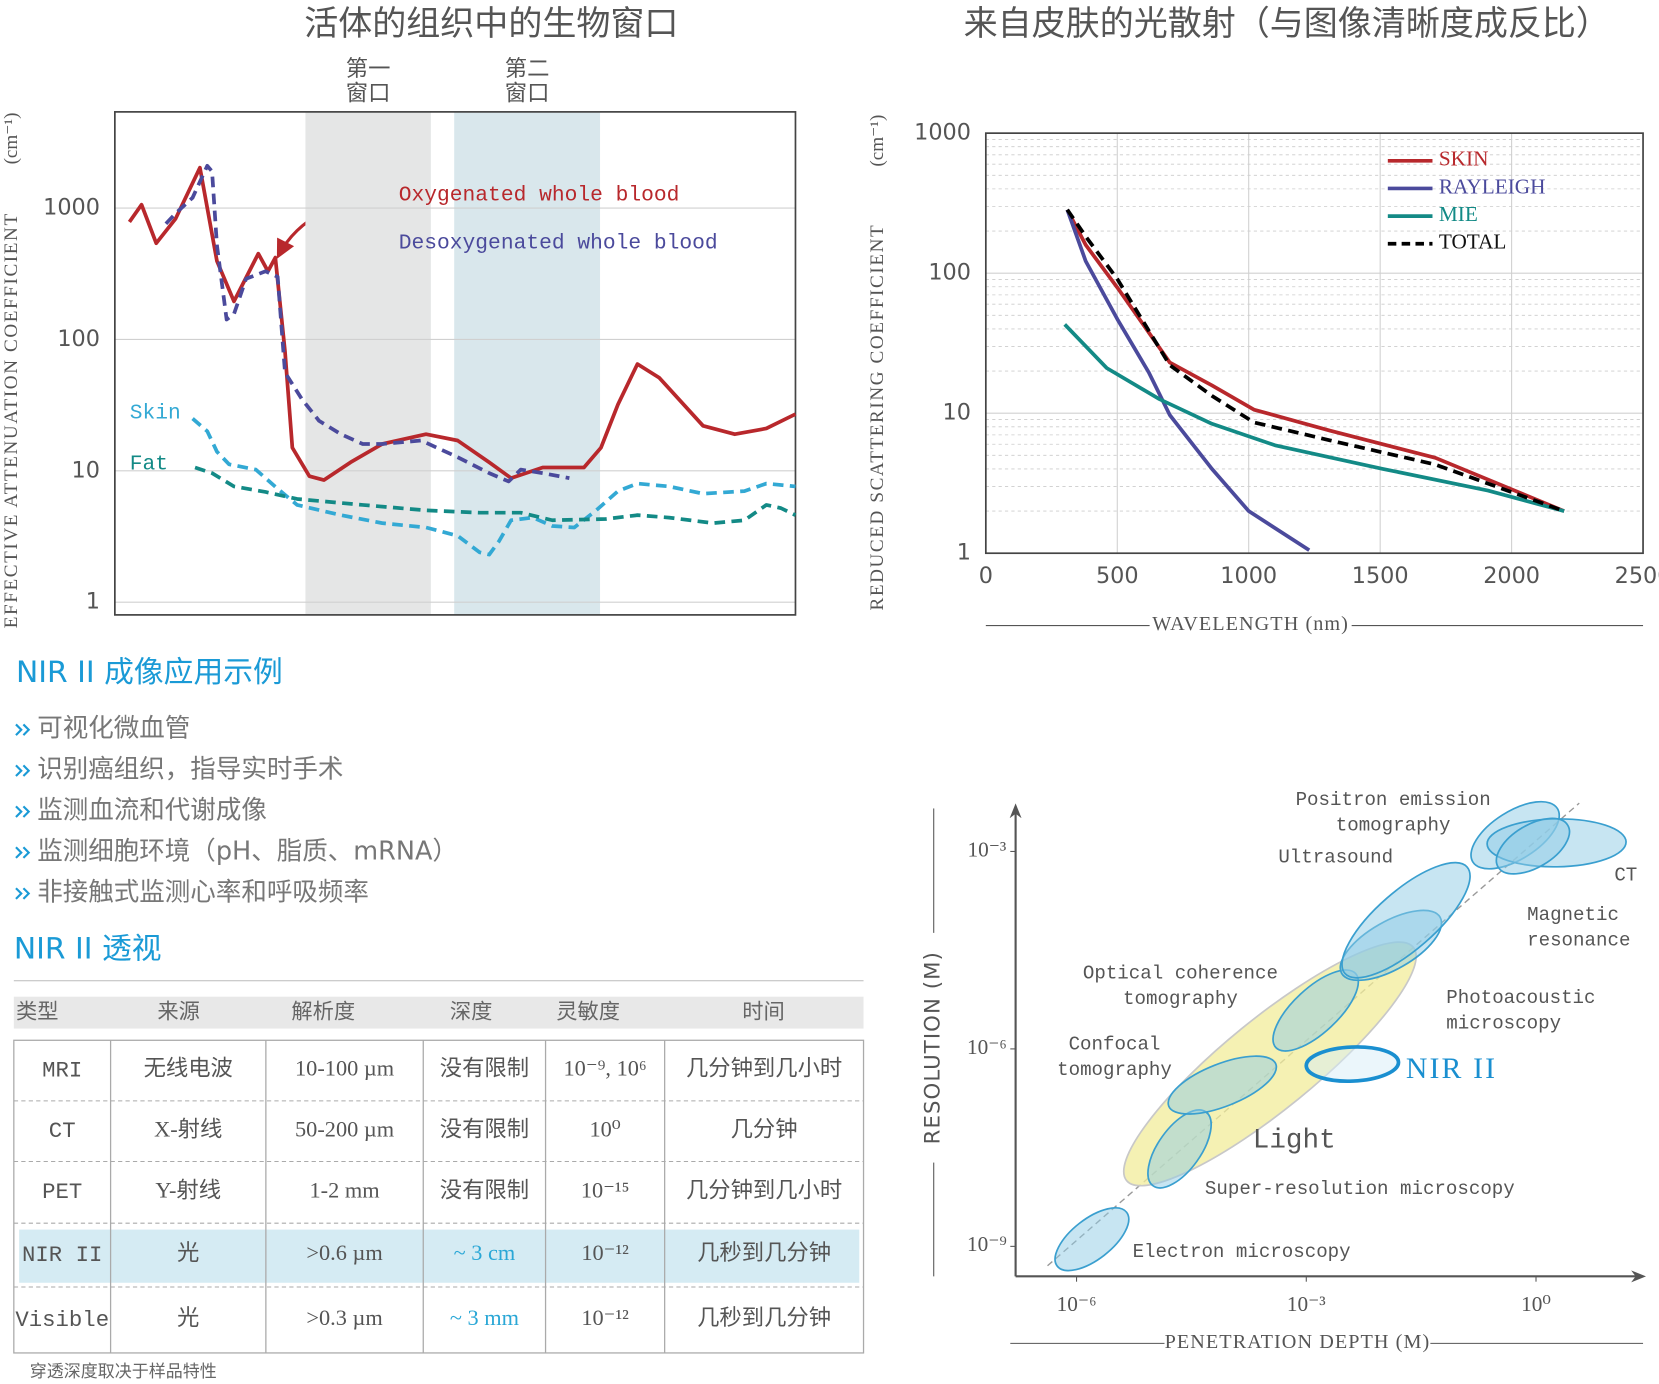 Image resolution: width=1659 pixels, height=1384 pixels. Describe the element at coordinates (986, 576) in the screenshot. I see `x-tick-label: 0` at that location.